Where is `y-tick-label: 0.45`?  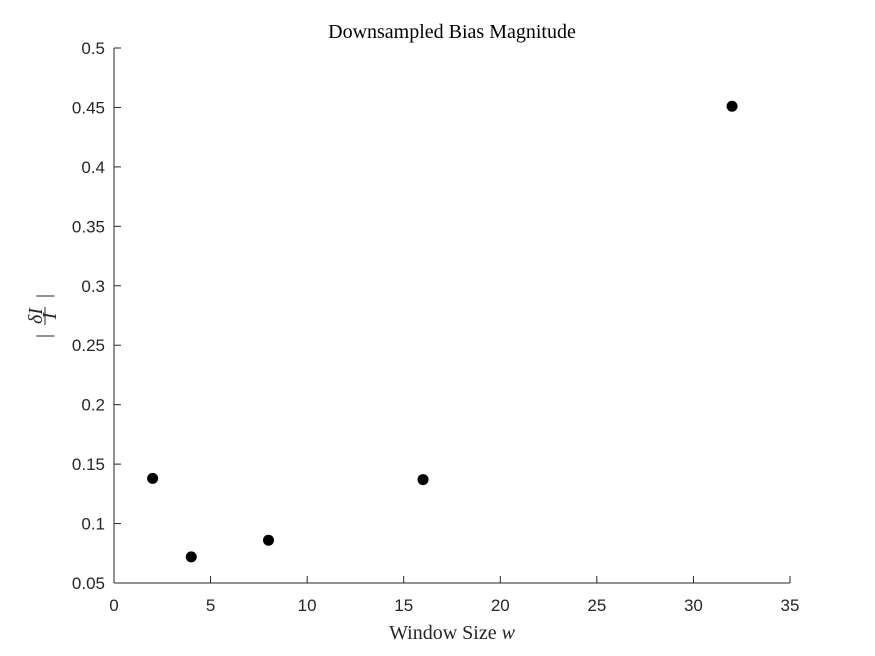
y-tick-label: 0.45 is located at coordinates (88, 107).